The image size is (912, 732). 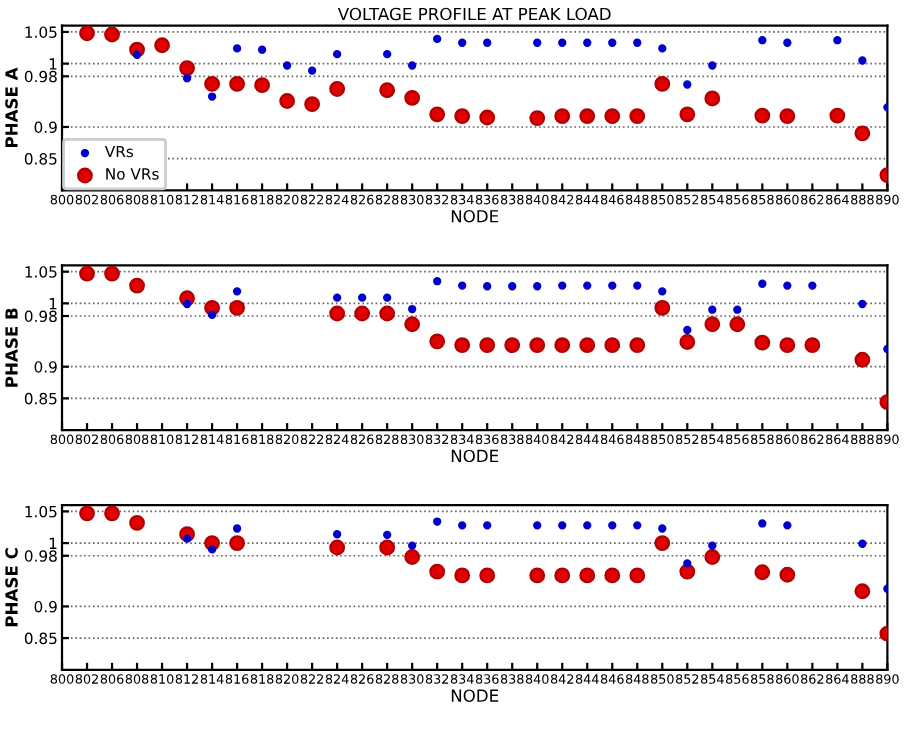 What do you see at coordinates (11, 347) in the screenshot?
I see `y-axis-title: PHASE B` at bounding box center [11, 347].